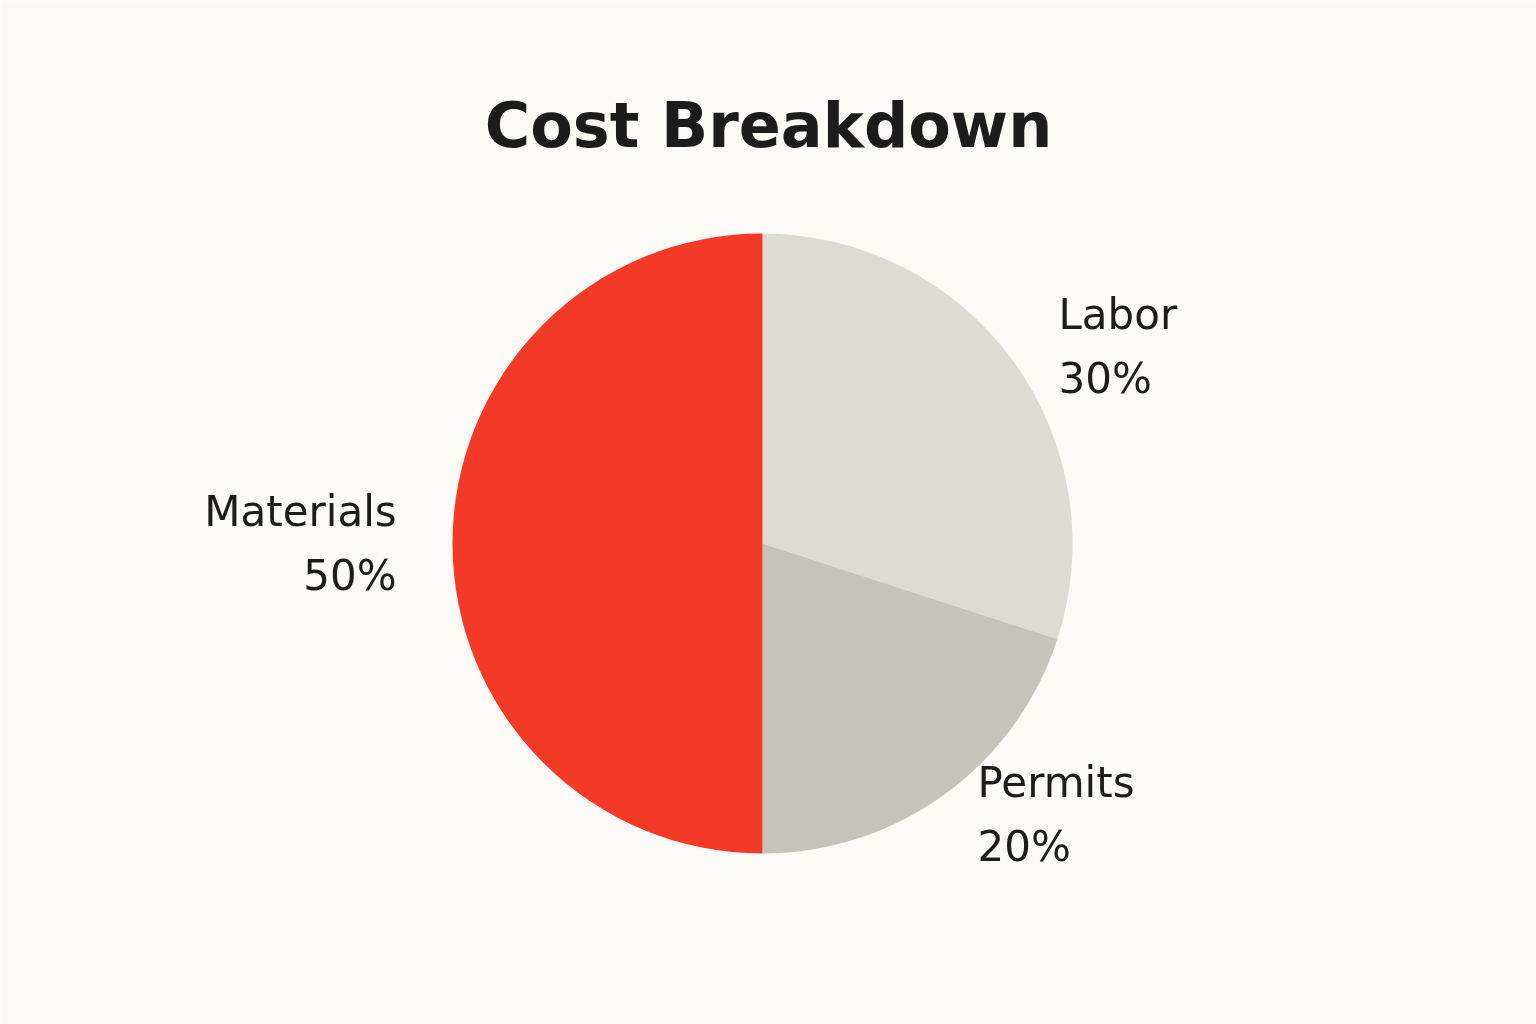  Describe the element at coordinates (1056, 782) in the screenshot. I see `slice-label: Permits` at that location.